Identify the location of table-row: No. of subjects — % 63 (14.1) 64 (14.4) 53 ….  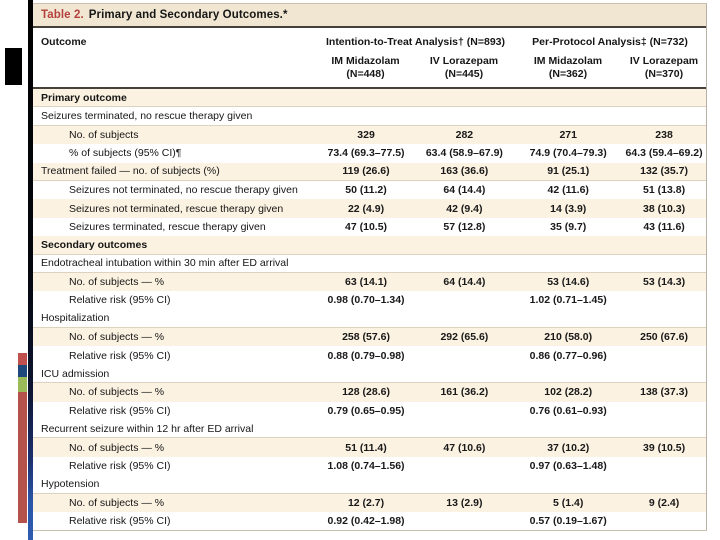
(369, 282).